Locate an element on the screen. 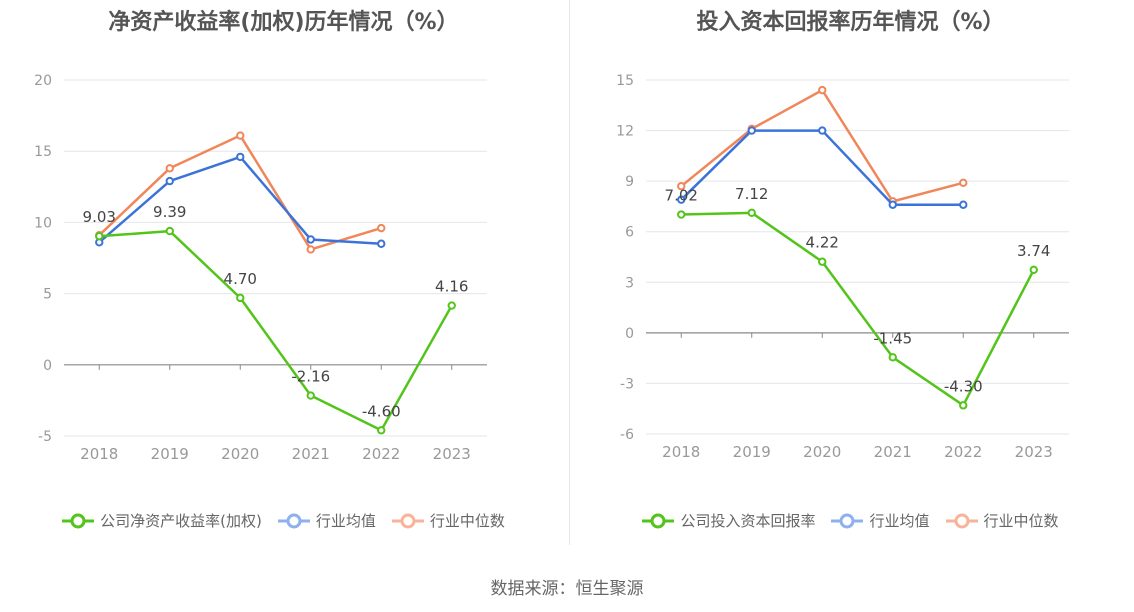  data-label: -4.60 is located at coordinates (381, 411).